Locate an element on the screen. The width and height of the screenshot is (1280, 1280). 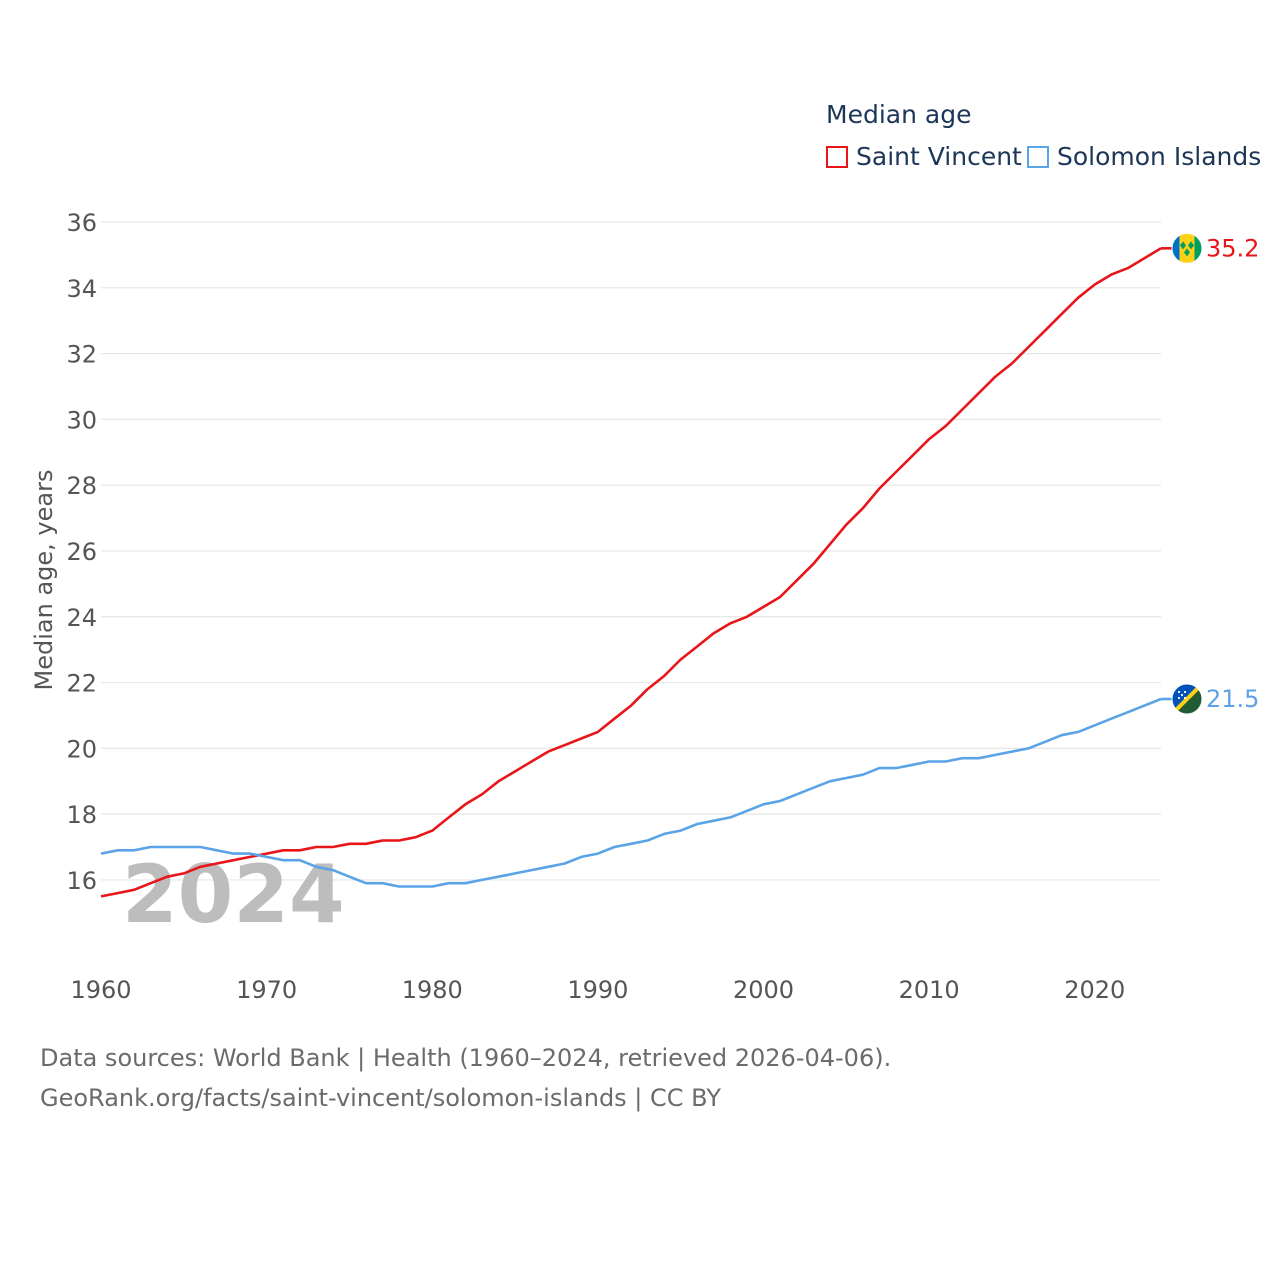
y-tick-label-16: 16 is located at coordinates (81, 881).